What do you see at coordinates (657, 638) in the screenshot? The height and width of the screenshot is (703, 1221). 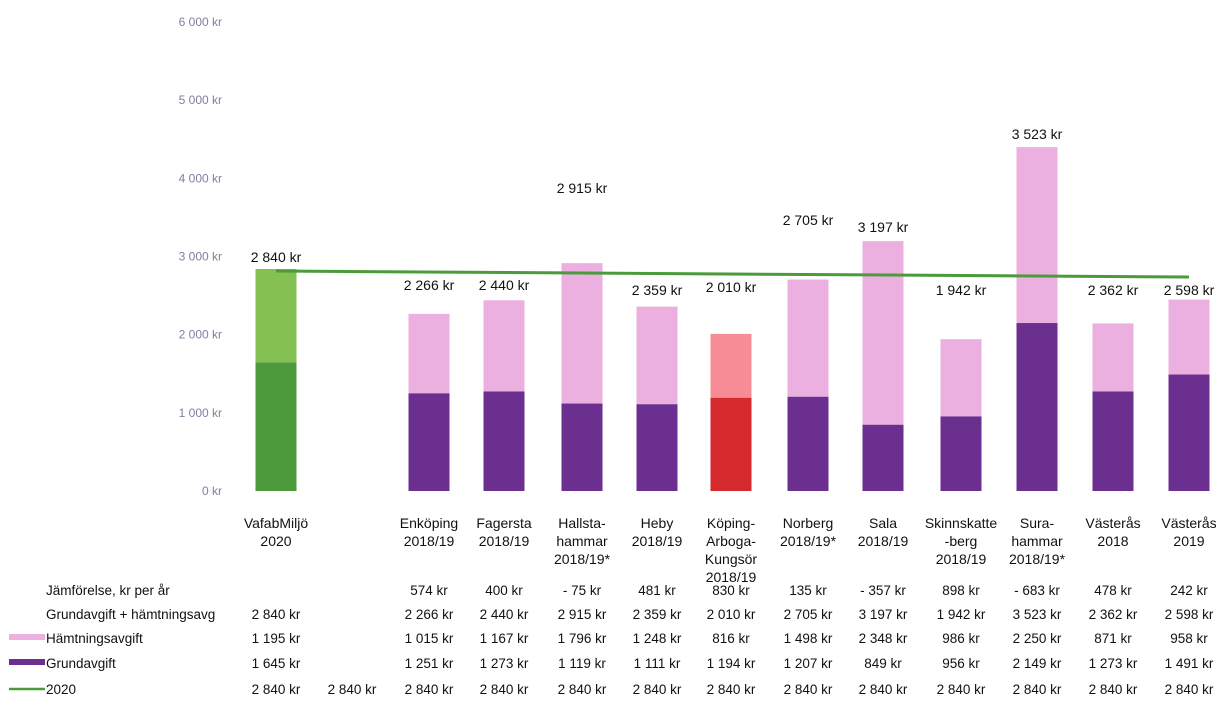 I see `table-cell: 1 248 kr` at bounding box center [657, 638].